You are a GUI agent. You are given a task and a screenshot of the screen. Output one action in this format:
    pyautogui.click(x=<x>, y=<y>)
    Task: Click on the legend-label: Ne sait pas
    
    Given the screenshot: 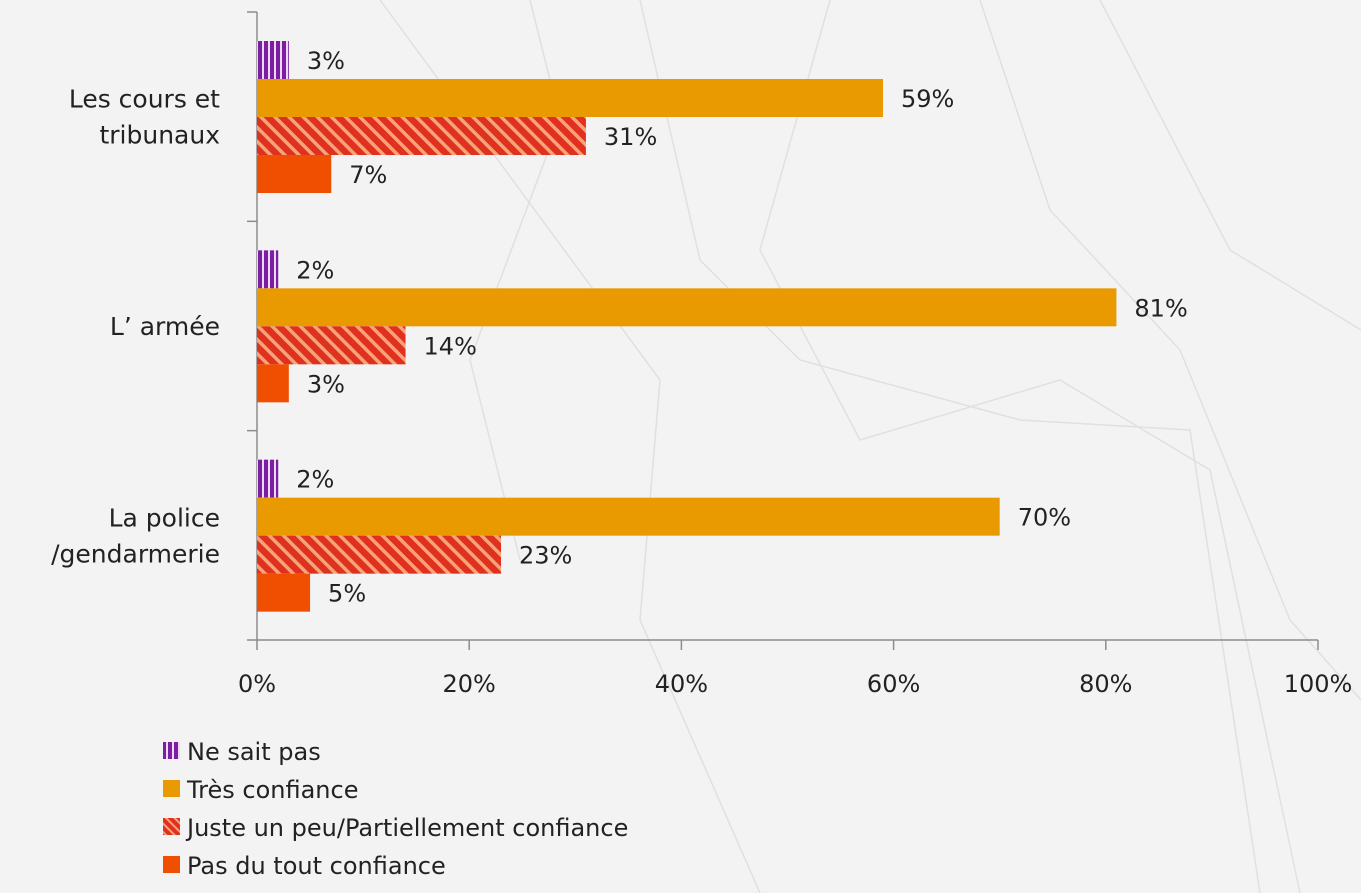 What is the action you would take?
    pyautogui.click(x=254, y=752)
    